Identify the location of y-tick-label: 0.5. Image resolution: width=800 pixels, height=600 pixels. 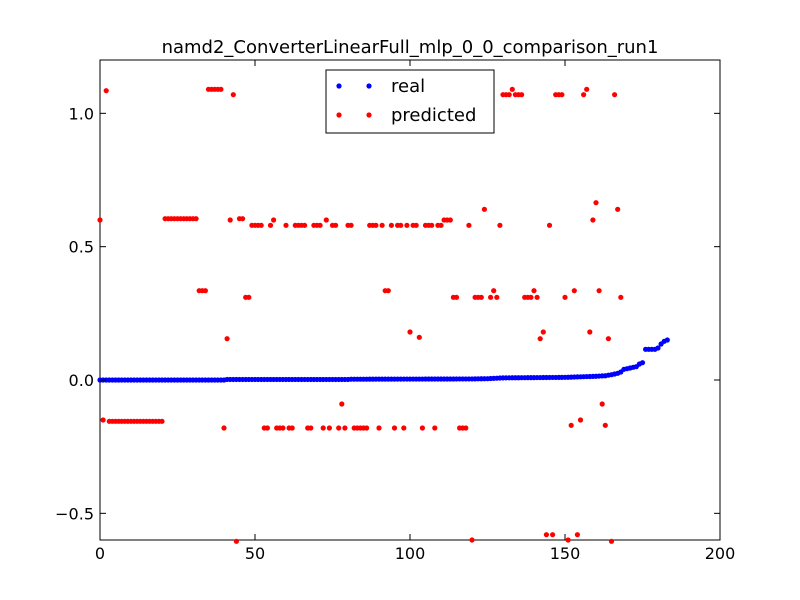
(81, 247).